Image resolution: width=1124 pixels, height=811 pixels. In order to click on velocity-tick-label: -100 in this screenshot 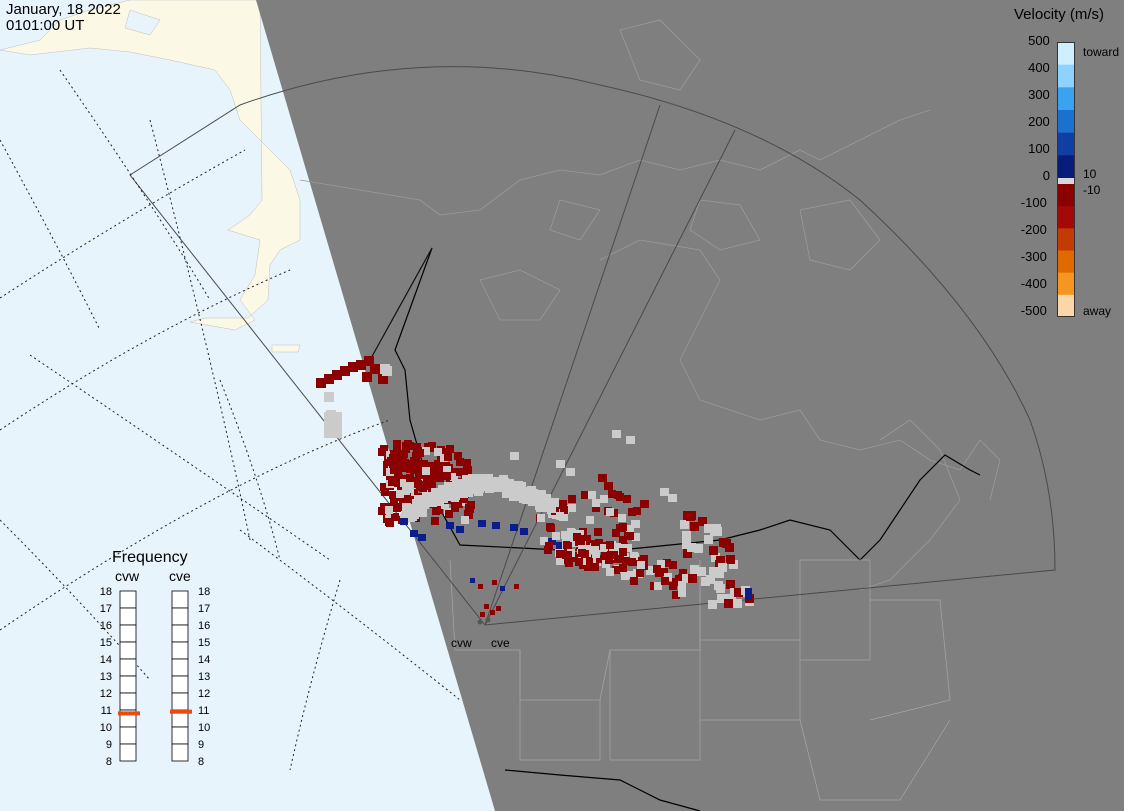, I will do `click(1033, 202)`.